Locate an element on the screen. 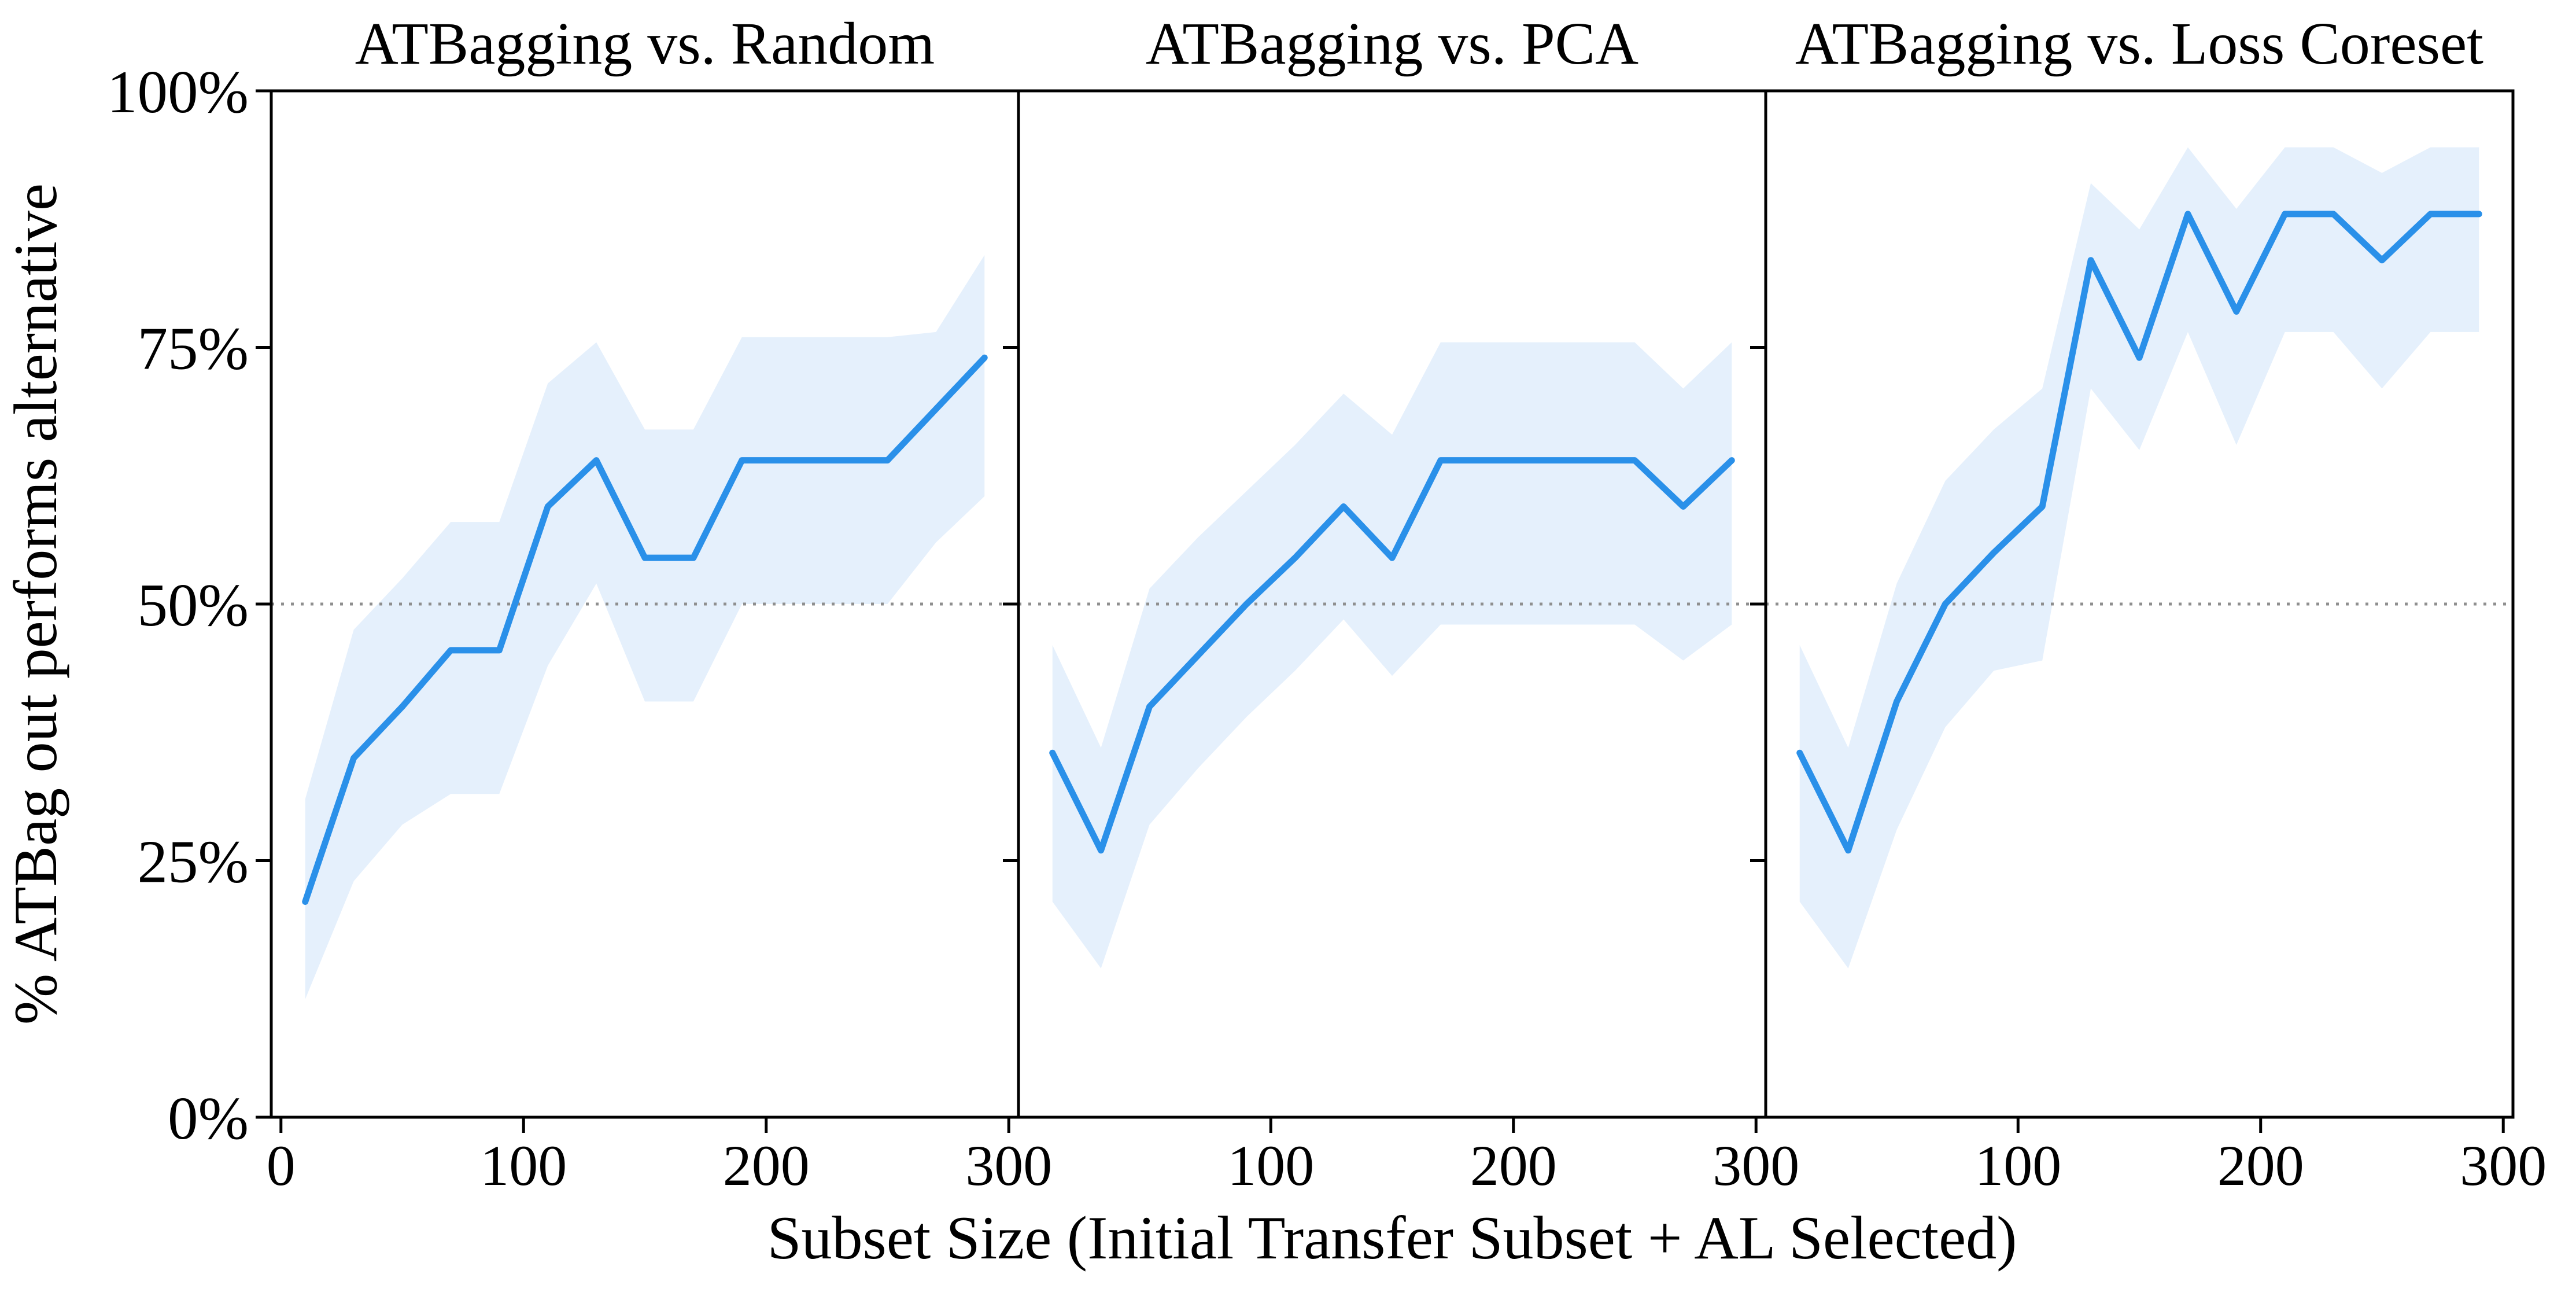  panel-title-random: ATBagging vs. Random is located at coordinates (645, 43).